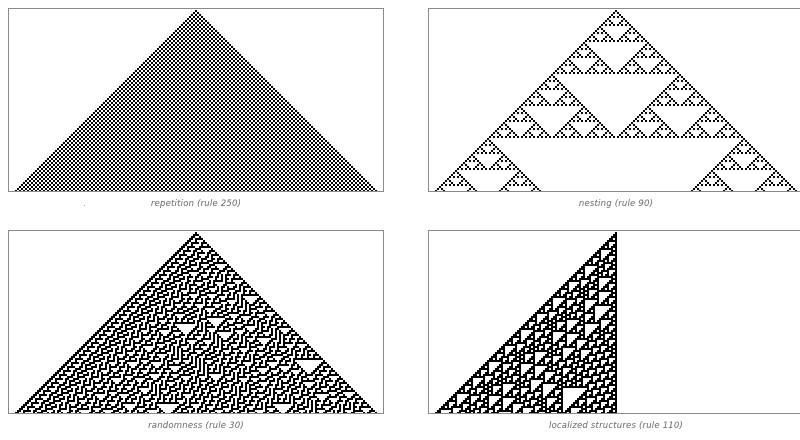  Describe the element at coordinates (616, 204) in the screenshot. I see `panel-caption: nesting (rule 90)` at that location.